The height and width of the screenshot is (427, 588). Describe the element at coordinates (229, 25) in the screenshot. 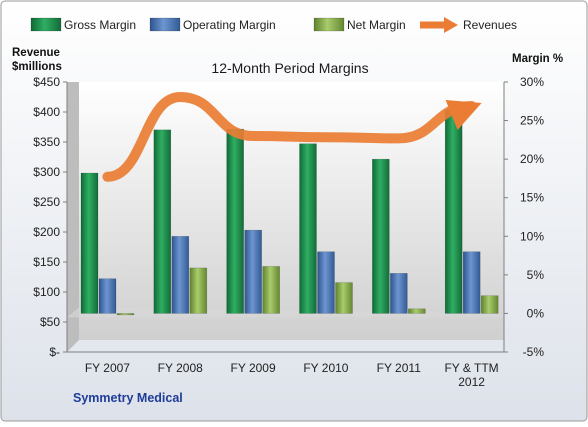

I see `legend-label-operating-margin: Operating Margin` at that location.